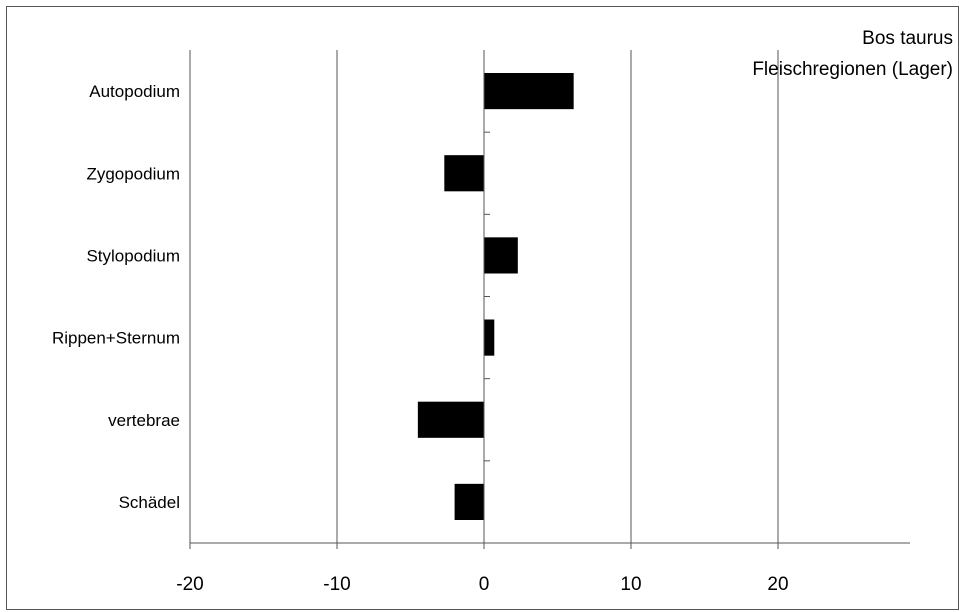 This screenshot has height=612, width=961. Describe the element at coordinates (134, 91) in the screenshot. I see `category-label: Autopodium` at that location.